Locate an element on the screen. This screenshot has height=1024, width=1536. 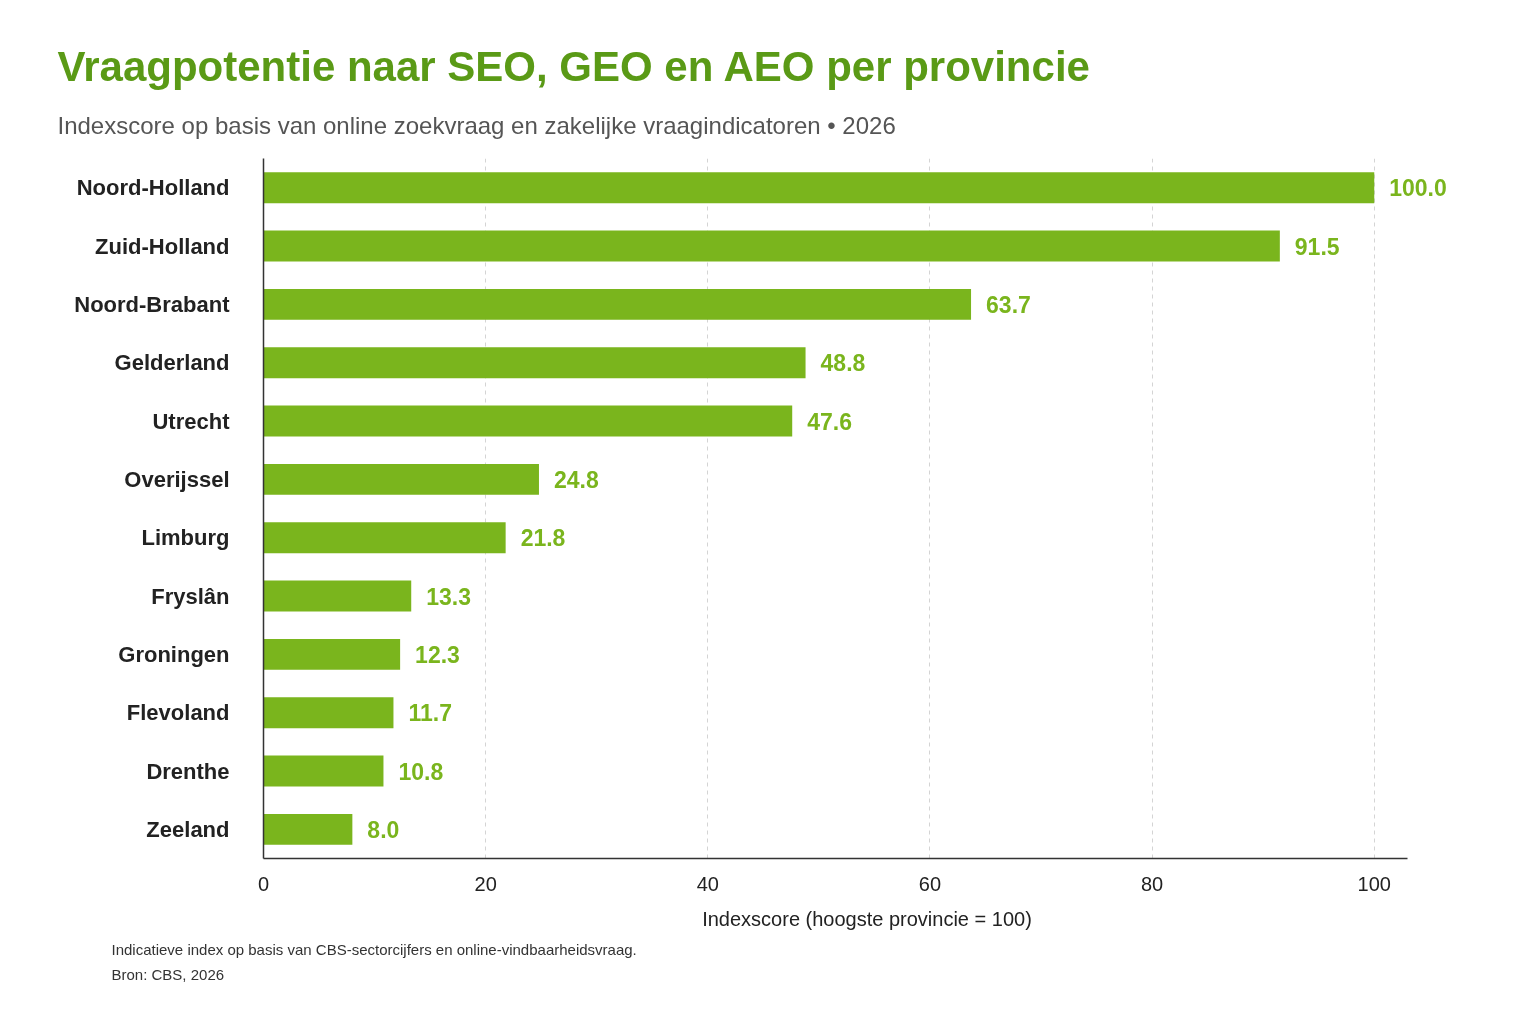
data-label: 11.7 is located at coordinates (430, 713).